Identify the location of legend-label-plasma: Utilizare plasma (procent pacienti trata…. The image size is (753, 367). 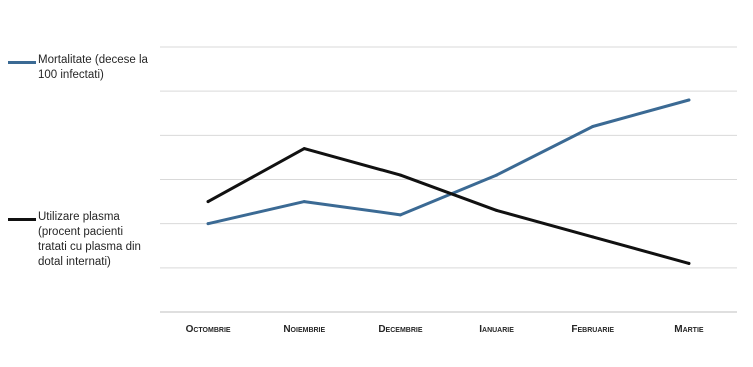
(95, 240).